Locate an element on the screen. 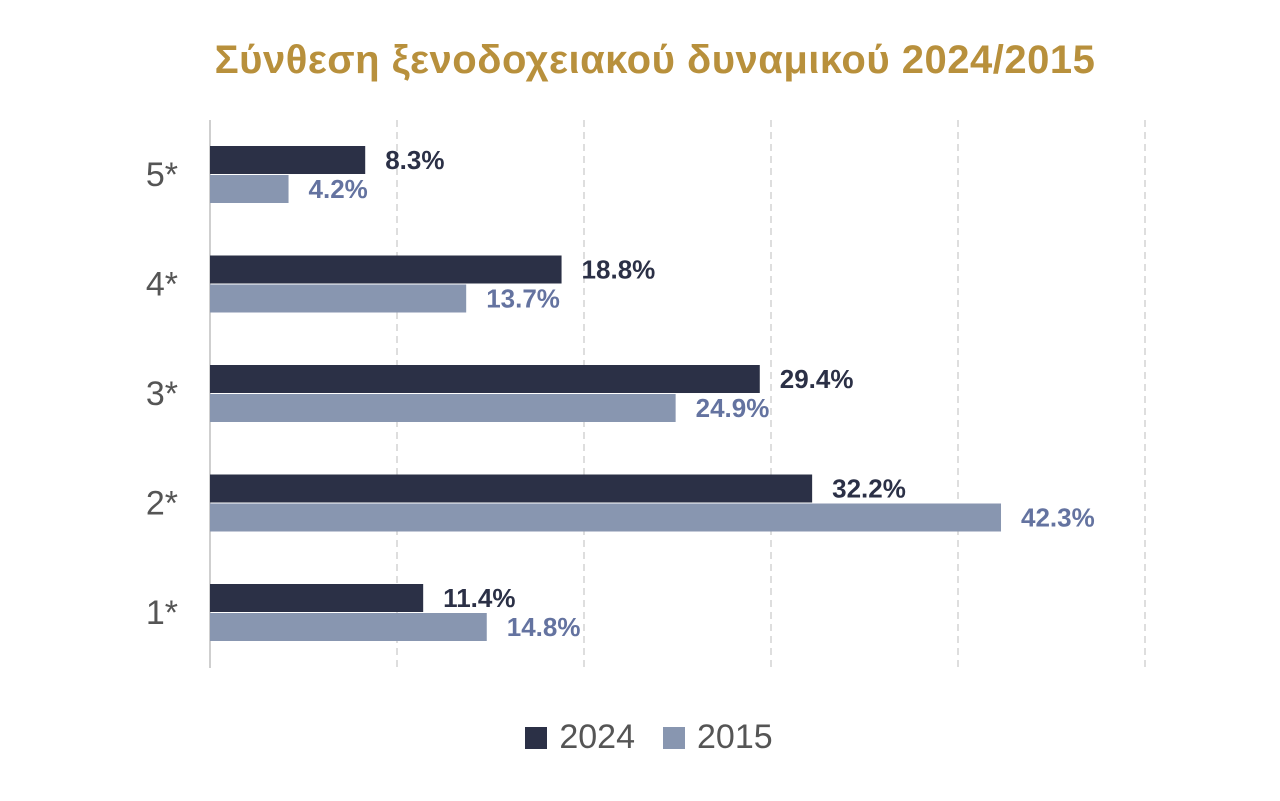 The height and width of the screenshot is (801, 1280). legend-swatch-2024 is located at coordinates (536, 737).